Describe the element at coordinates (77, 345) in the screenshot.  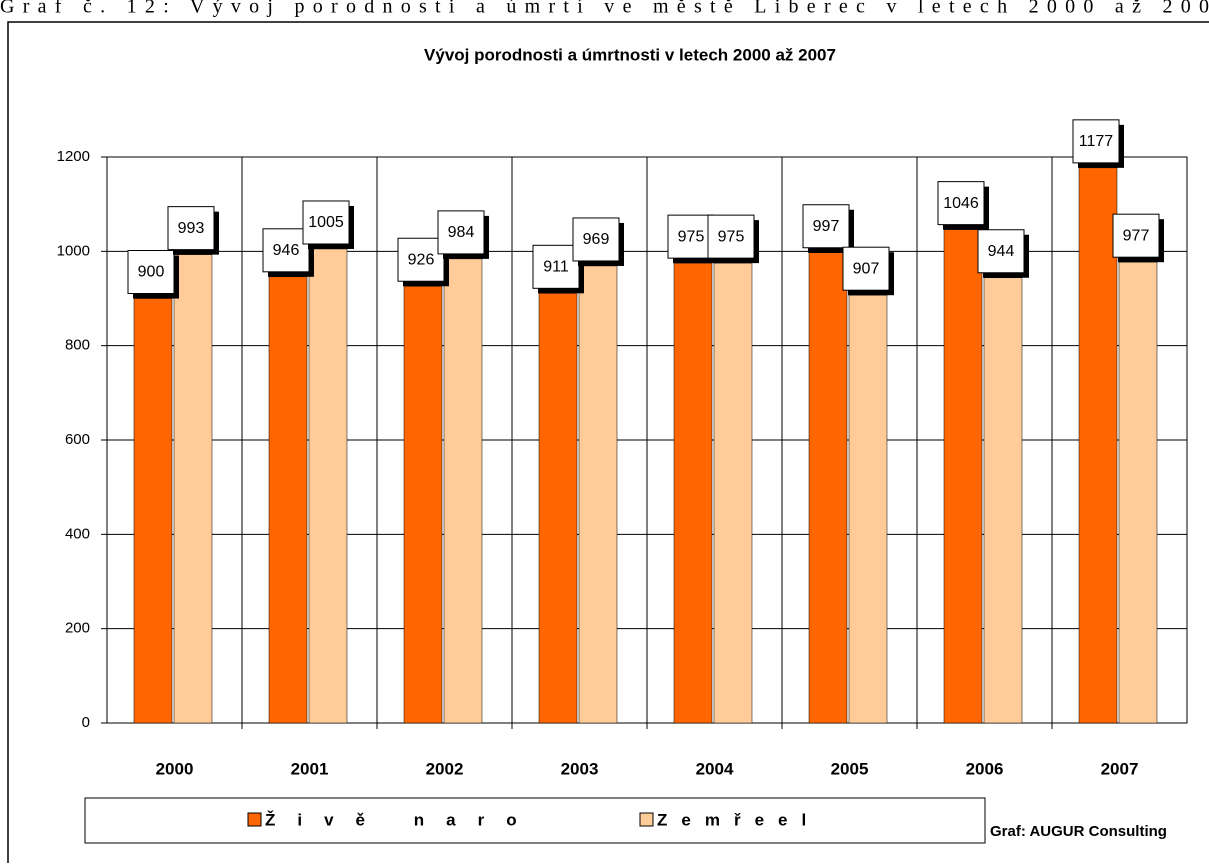
I see `y-tick-label: 800` at that location.